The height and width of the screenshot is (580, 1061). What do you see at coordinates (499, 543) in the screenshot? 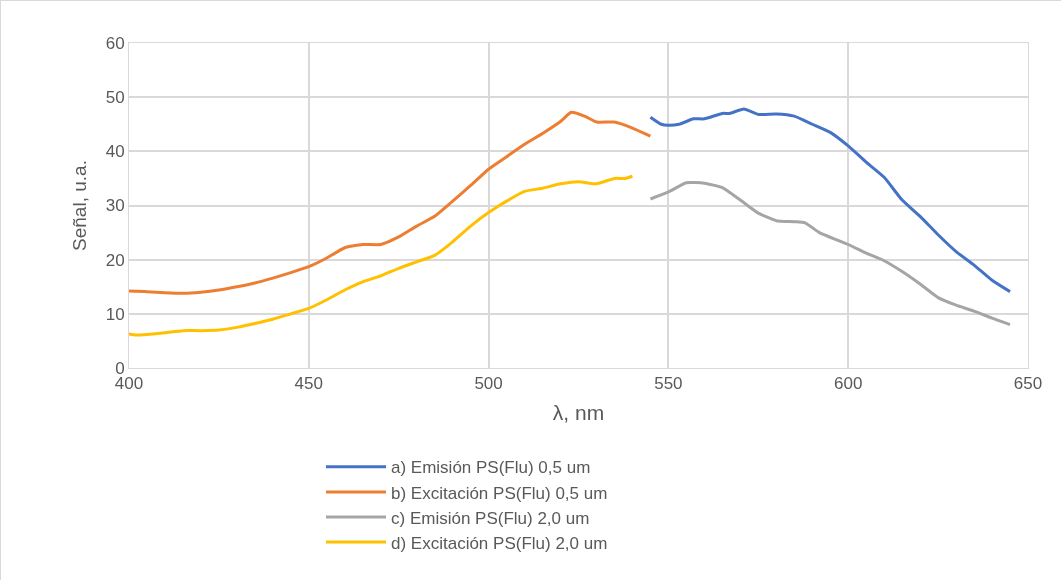
I see `legend-label: d) Excitación PS(Flu) 2,0 um` at bounding box center [499, 543].